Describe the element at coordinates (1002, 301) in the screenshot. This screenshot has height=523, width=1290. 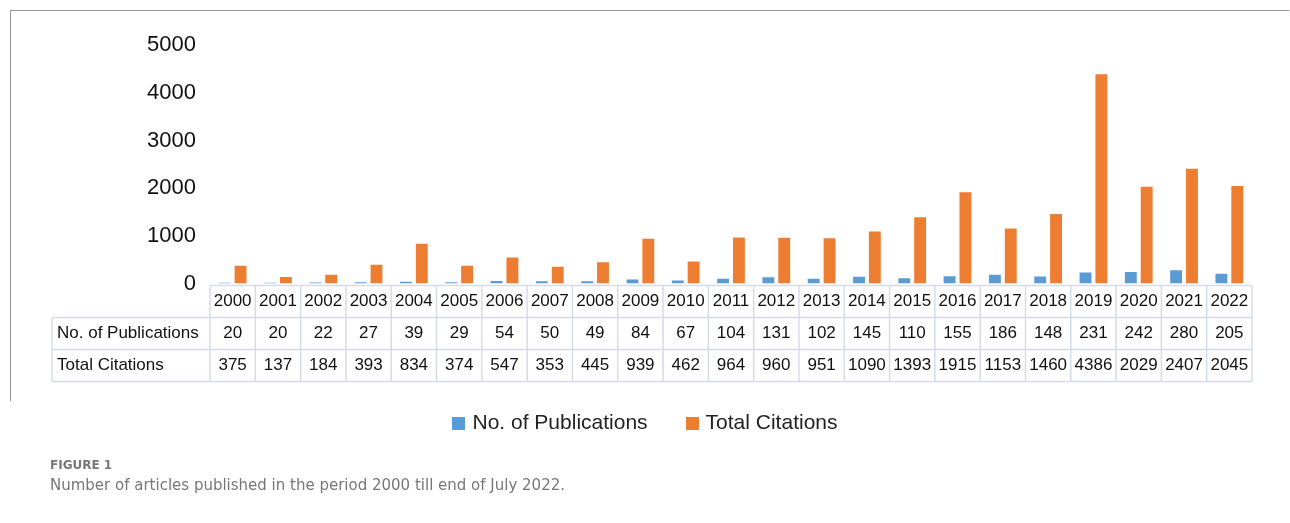
I see `x-tick-label: 2017` at that location.